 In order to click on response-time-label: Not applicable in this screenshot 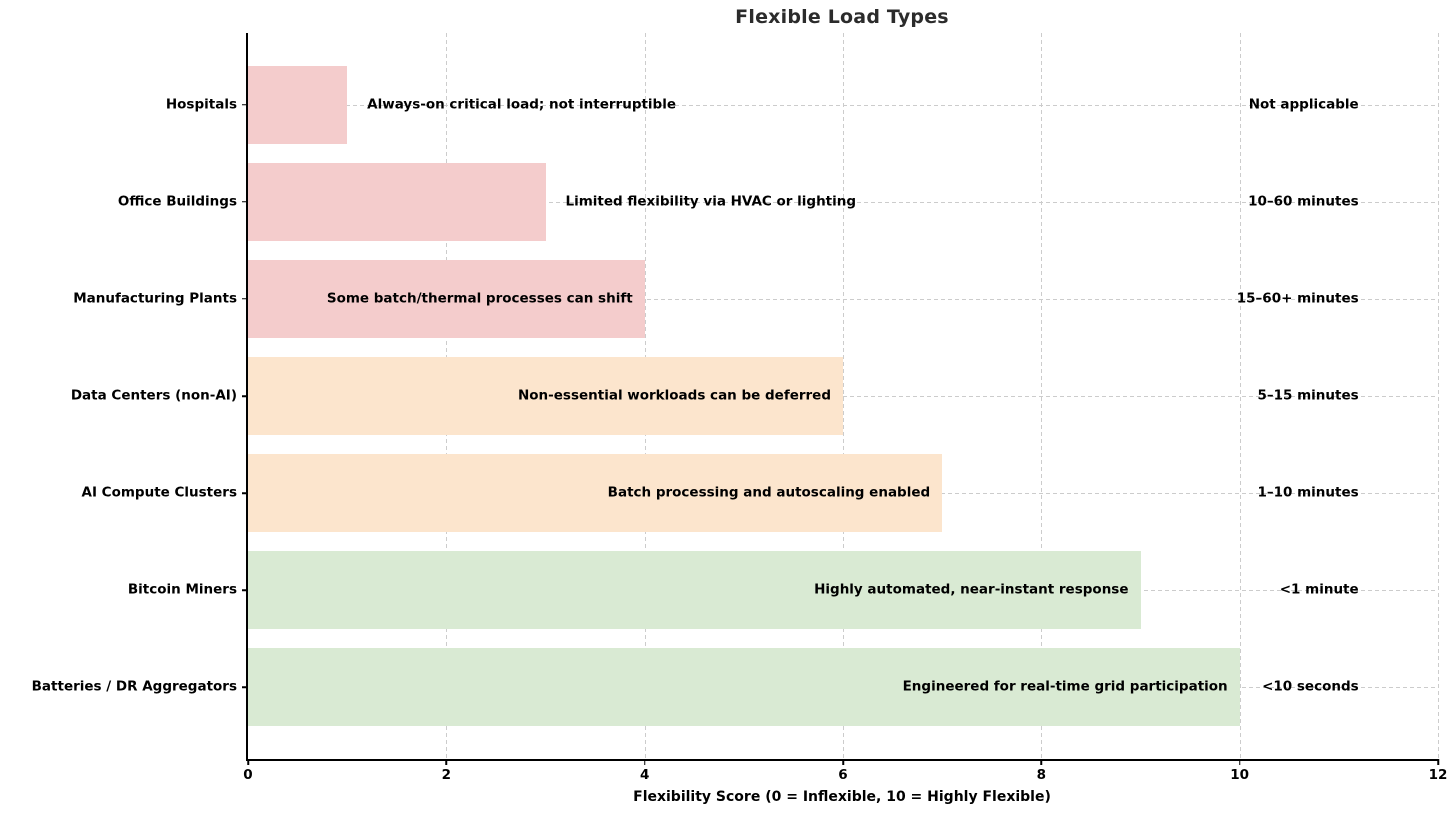, I will do `click(1303, 104)`.